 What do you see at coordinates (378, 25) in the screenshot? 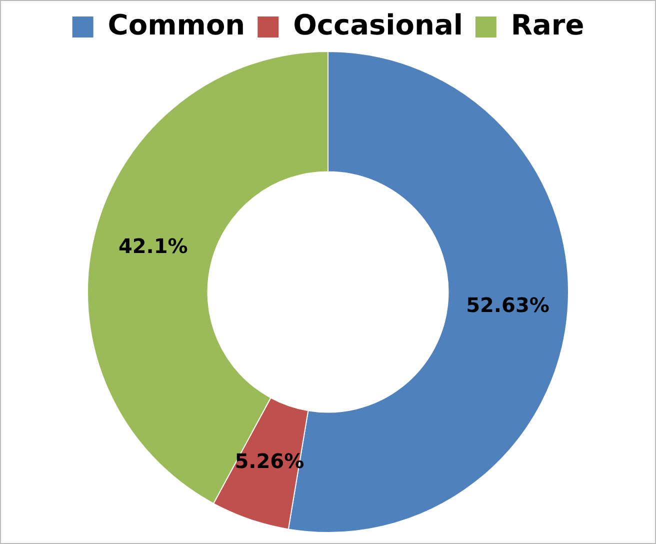
I see `legend-label: Occasional` at bounding box center [378, 25].